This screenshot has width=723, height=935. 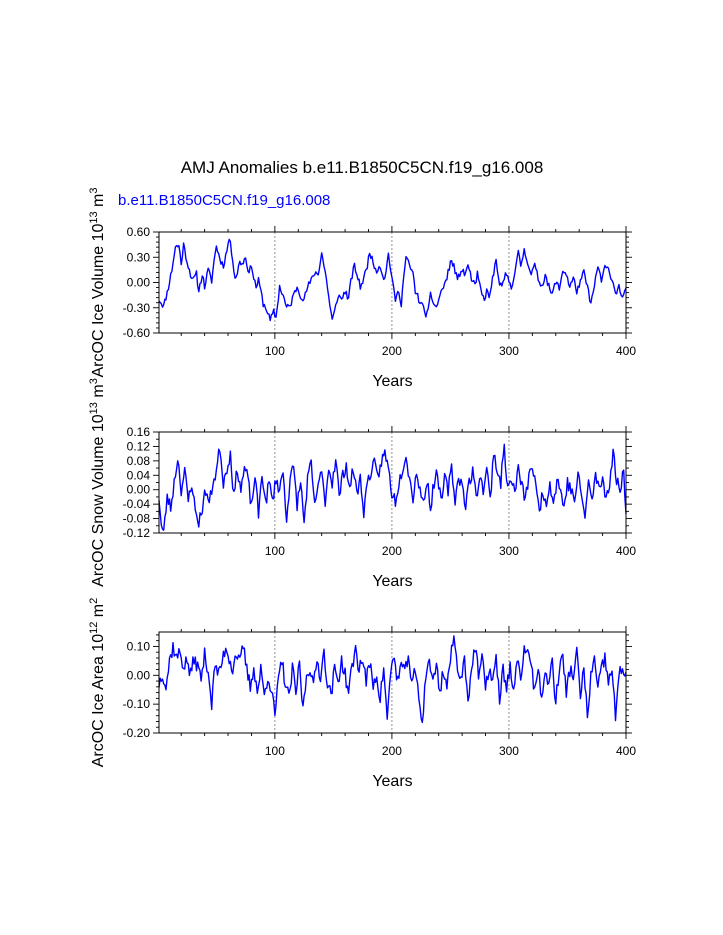 I want to click on ice-area-series-line, so click(x=392, y=679).